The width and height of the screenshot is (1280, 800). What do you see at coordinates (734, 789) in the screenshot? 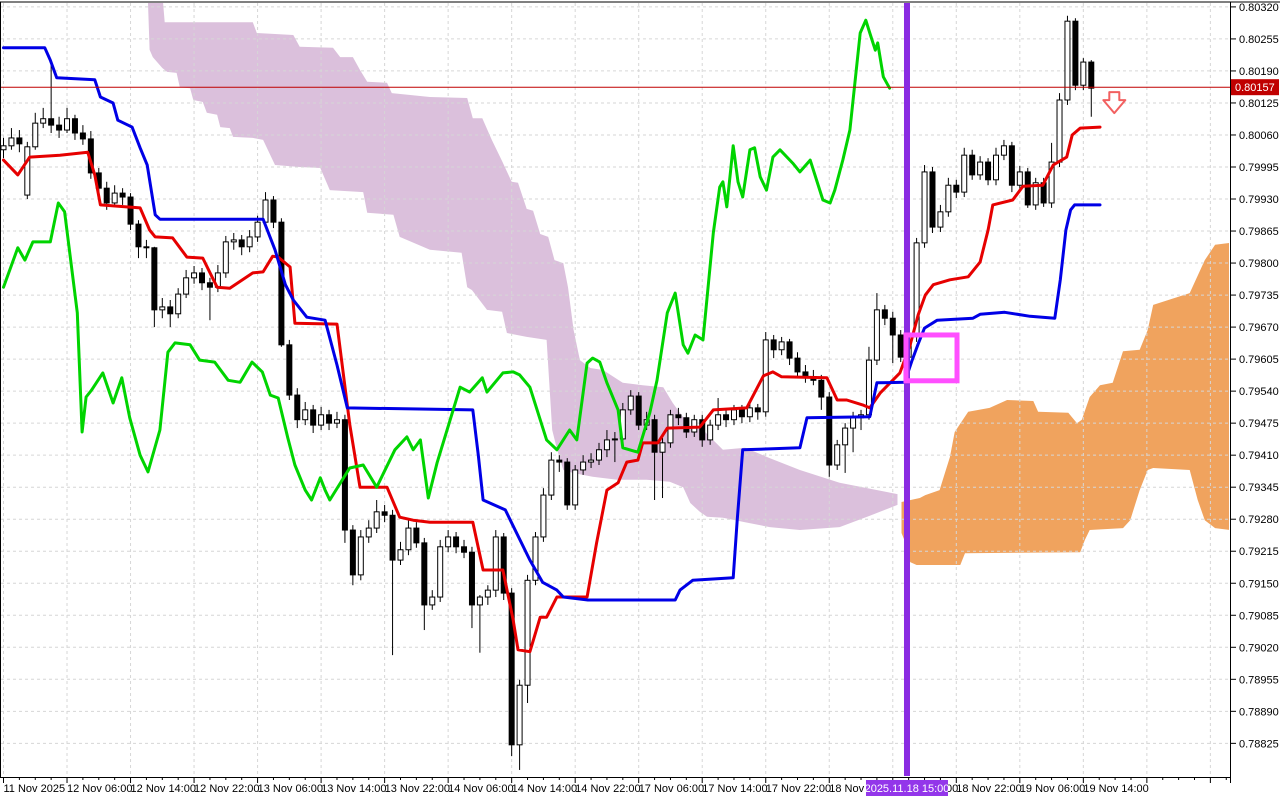
I see `time-axis-label: 17 Nov 14:00` at bounding box center [734, 789].